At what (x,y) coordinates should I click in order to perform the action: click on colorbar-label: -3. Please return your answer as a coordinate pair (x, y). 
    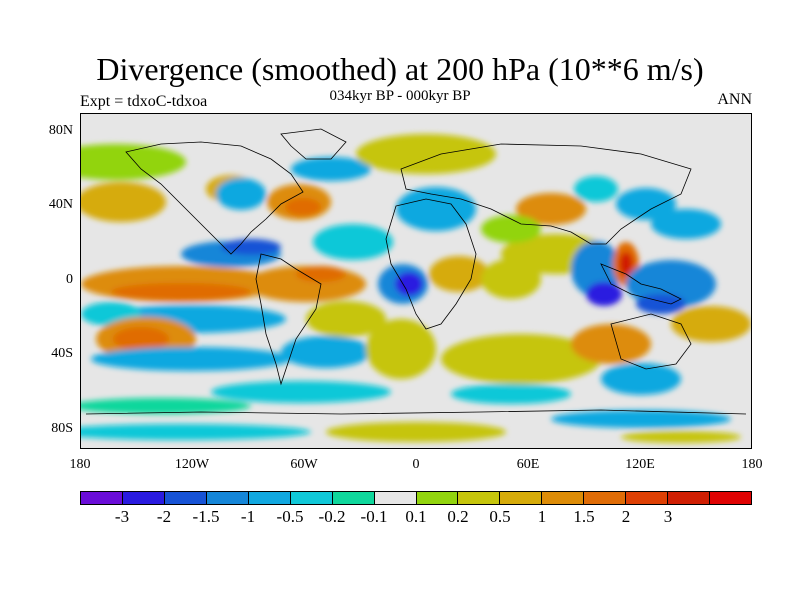
    Looking at the image, I should click on (122, 516).